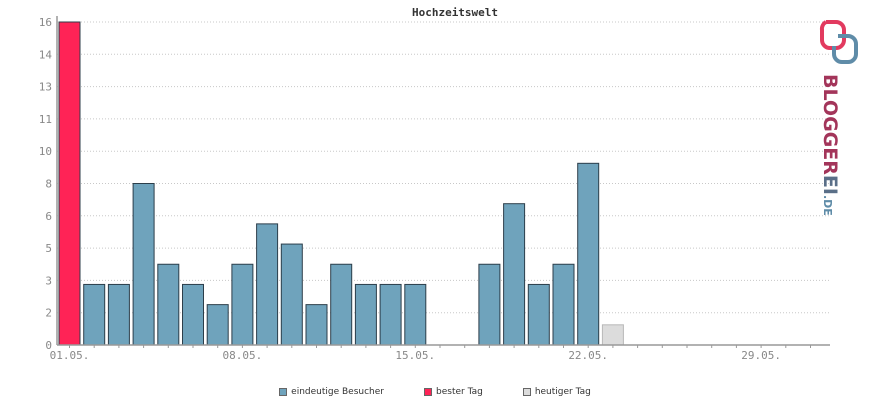 This screenshot has height=400, width=870. What do you see at coordinates (428, 392) in the screenshot?
I see `legend-swatch-best-day` at bounding box center [428, 392].